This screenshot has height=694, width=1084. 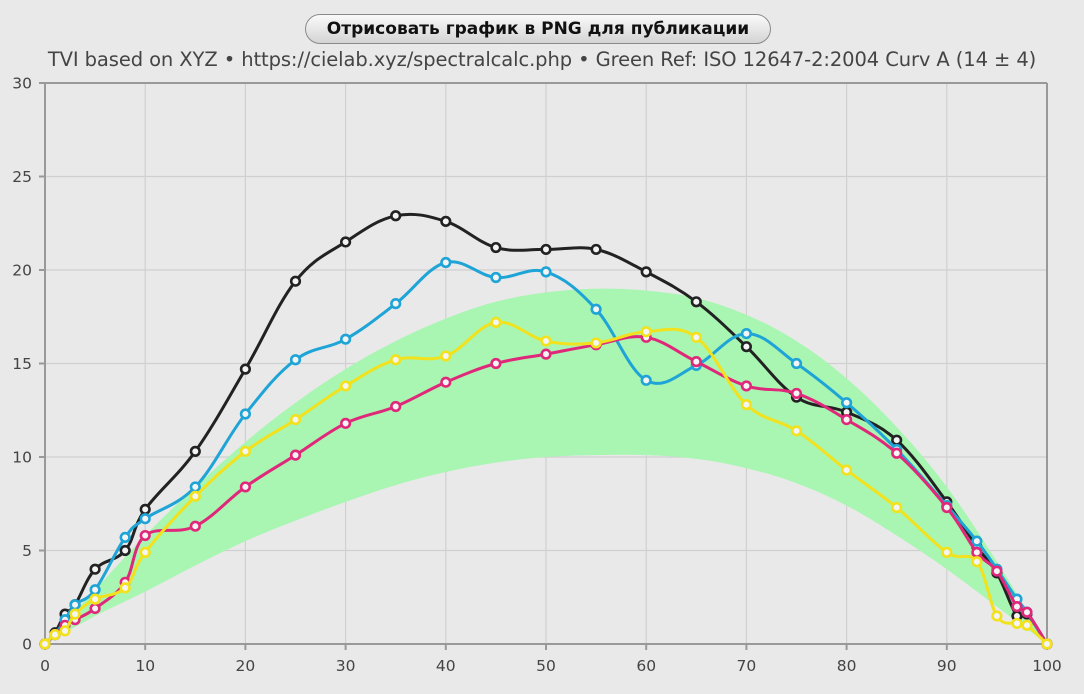 I want to click on x-tick-label: 90, so click(x=947, y=666).